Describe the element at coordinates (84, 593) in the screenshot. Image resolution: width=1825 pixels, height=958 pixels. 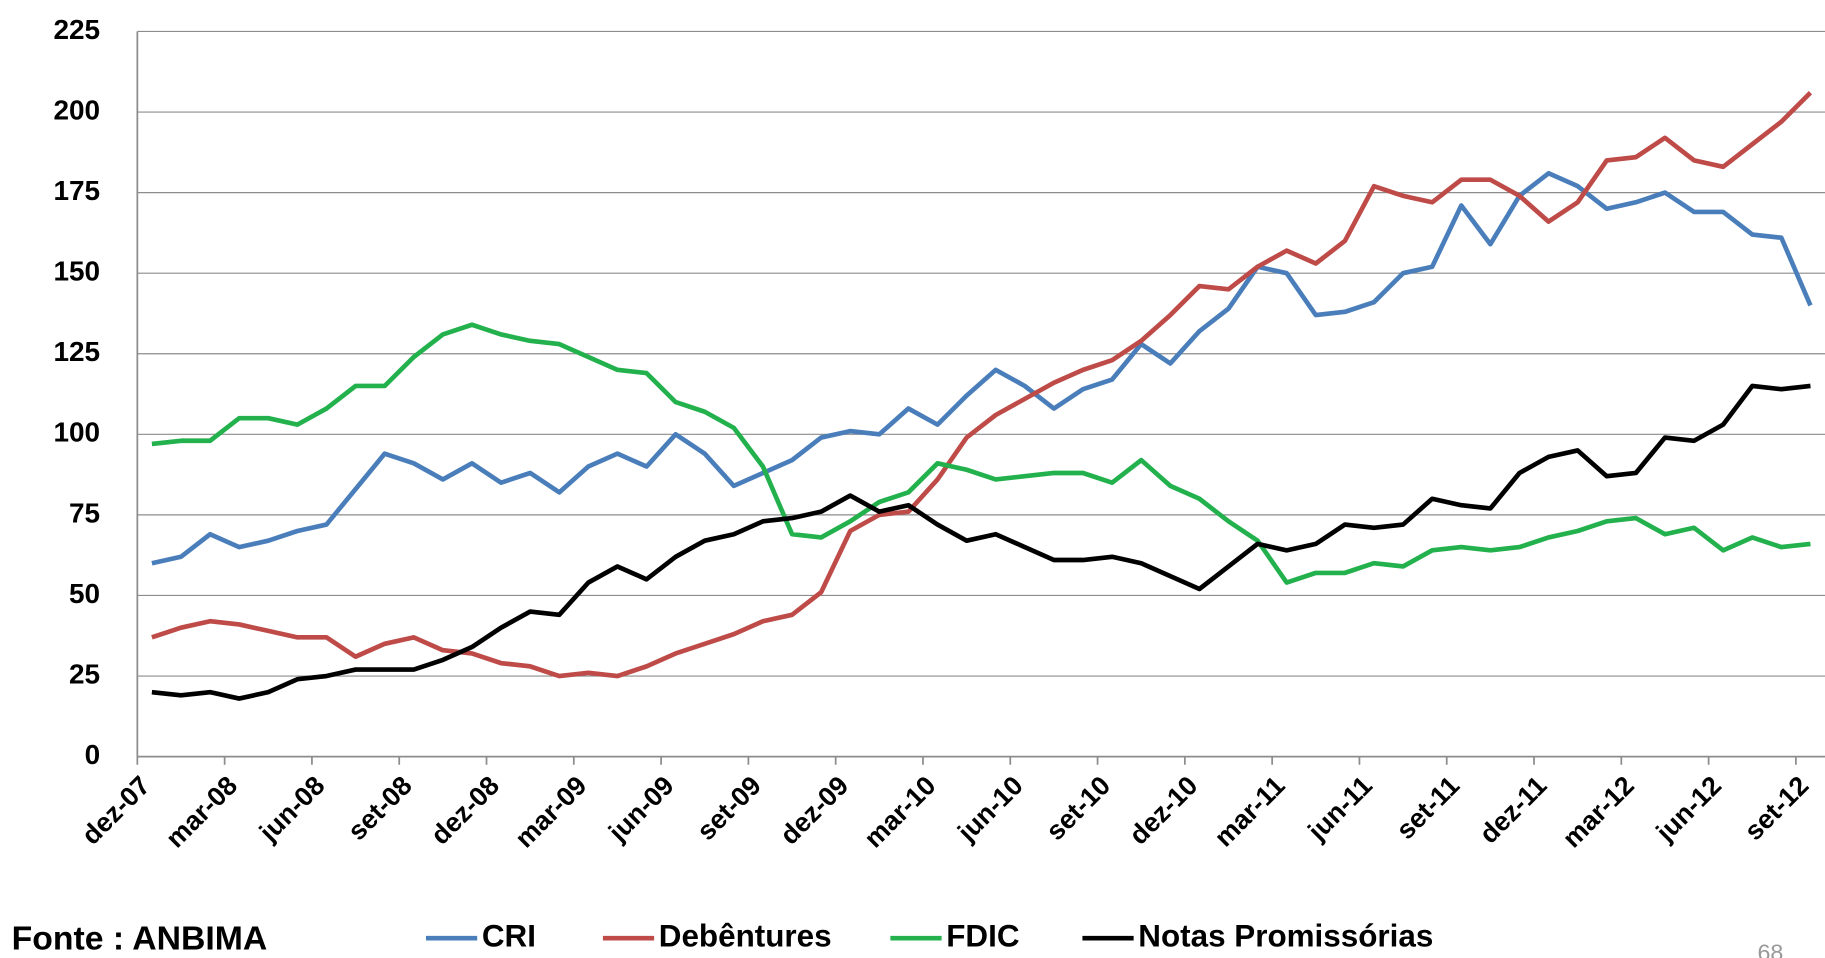
I see `y-tick-label: 50` at that location.